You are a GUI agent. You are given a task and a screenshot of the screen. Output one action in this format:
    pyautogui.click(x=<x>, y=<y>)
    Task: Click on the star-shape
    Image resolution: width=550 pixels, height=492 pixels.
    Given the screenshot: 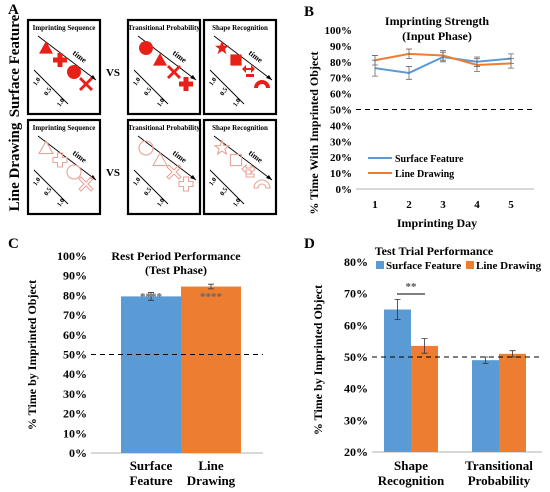 What is the action you would take?
    pyautogui.click(x=222, y=47)
    